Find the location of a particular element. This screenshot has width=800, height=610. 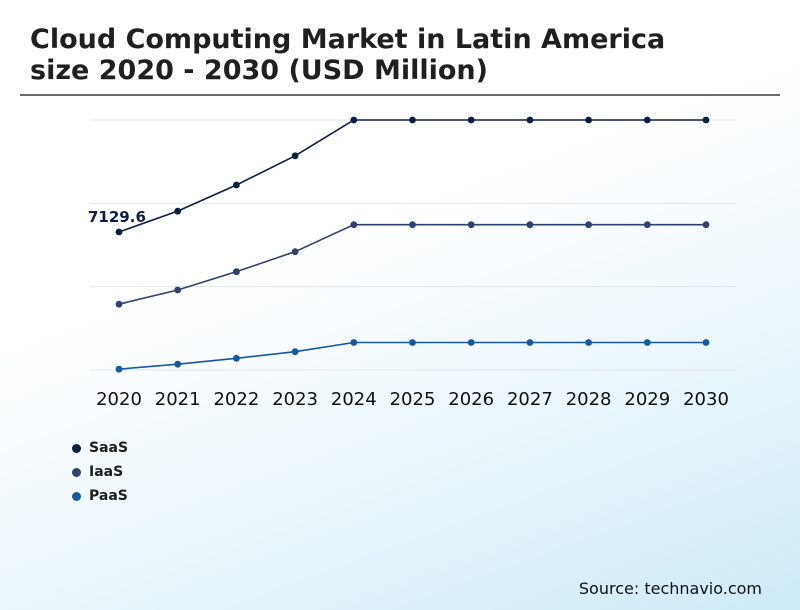

series-line-paas is located at coordinates (412, 355).